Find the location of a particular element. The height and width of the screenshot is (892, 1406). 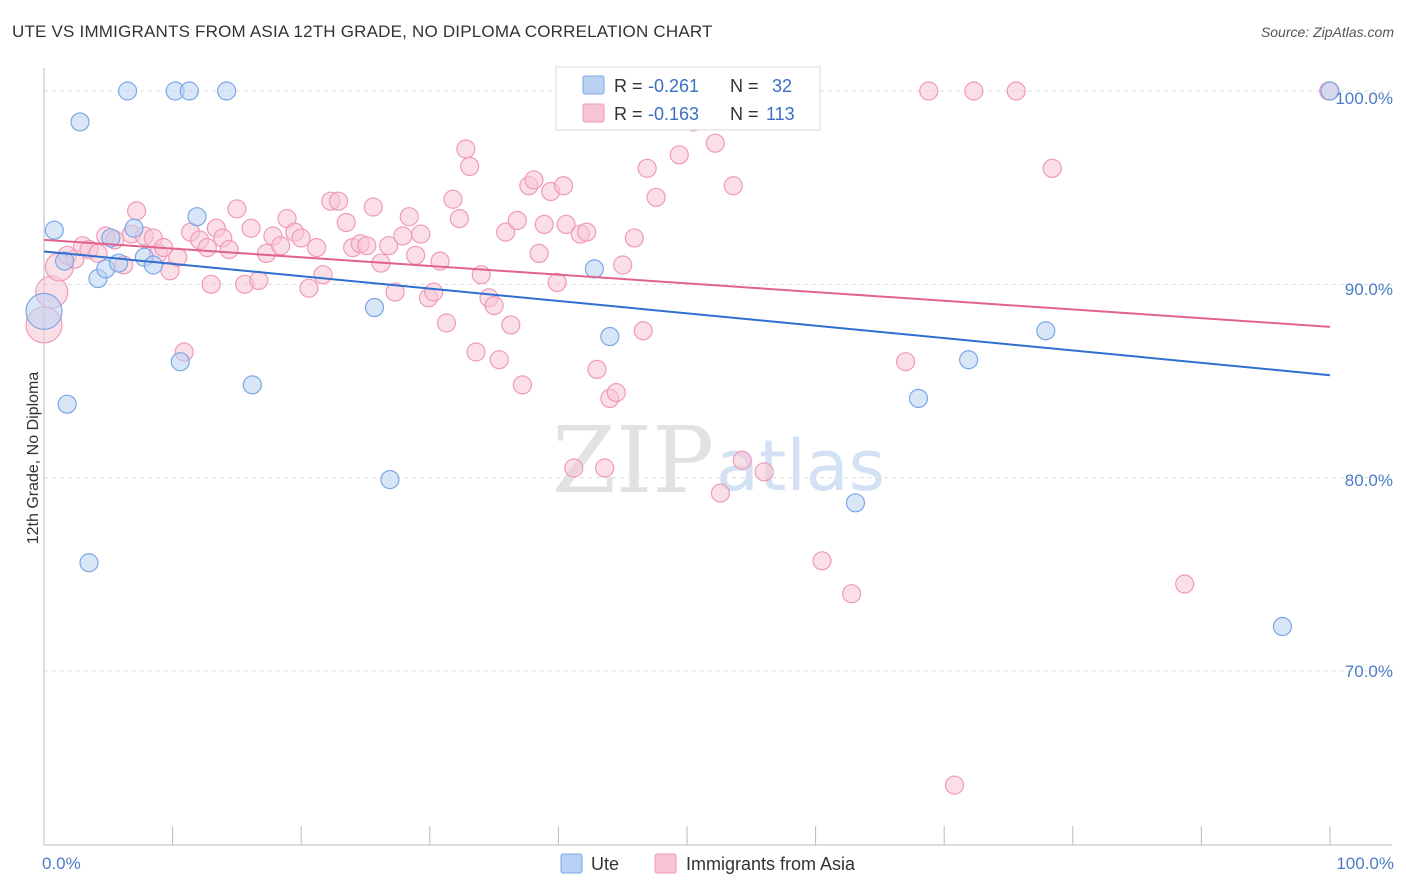

y-tick-label-80: 80.0% is located at coordinates (1369, 480).